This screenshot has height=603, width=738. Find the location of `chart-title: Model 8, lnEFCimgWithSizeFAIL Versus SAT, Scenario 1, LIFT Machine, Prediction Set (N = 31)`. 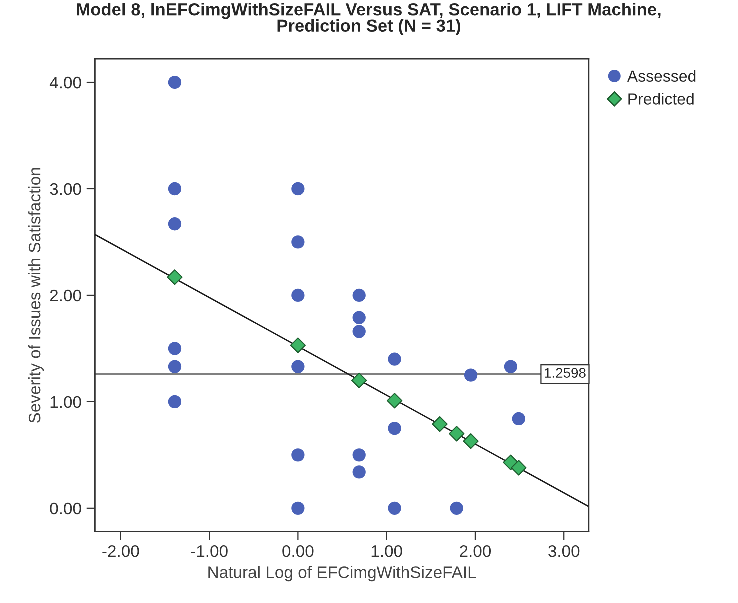

chart-title: Model 8, lnEFCimgWithSizeFAIL Versus SAT, Scenario 1, LIFT Machine, Prediction Set (N = 31) is located at coordinates (369, 19).